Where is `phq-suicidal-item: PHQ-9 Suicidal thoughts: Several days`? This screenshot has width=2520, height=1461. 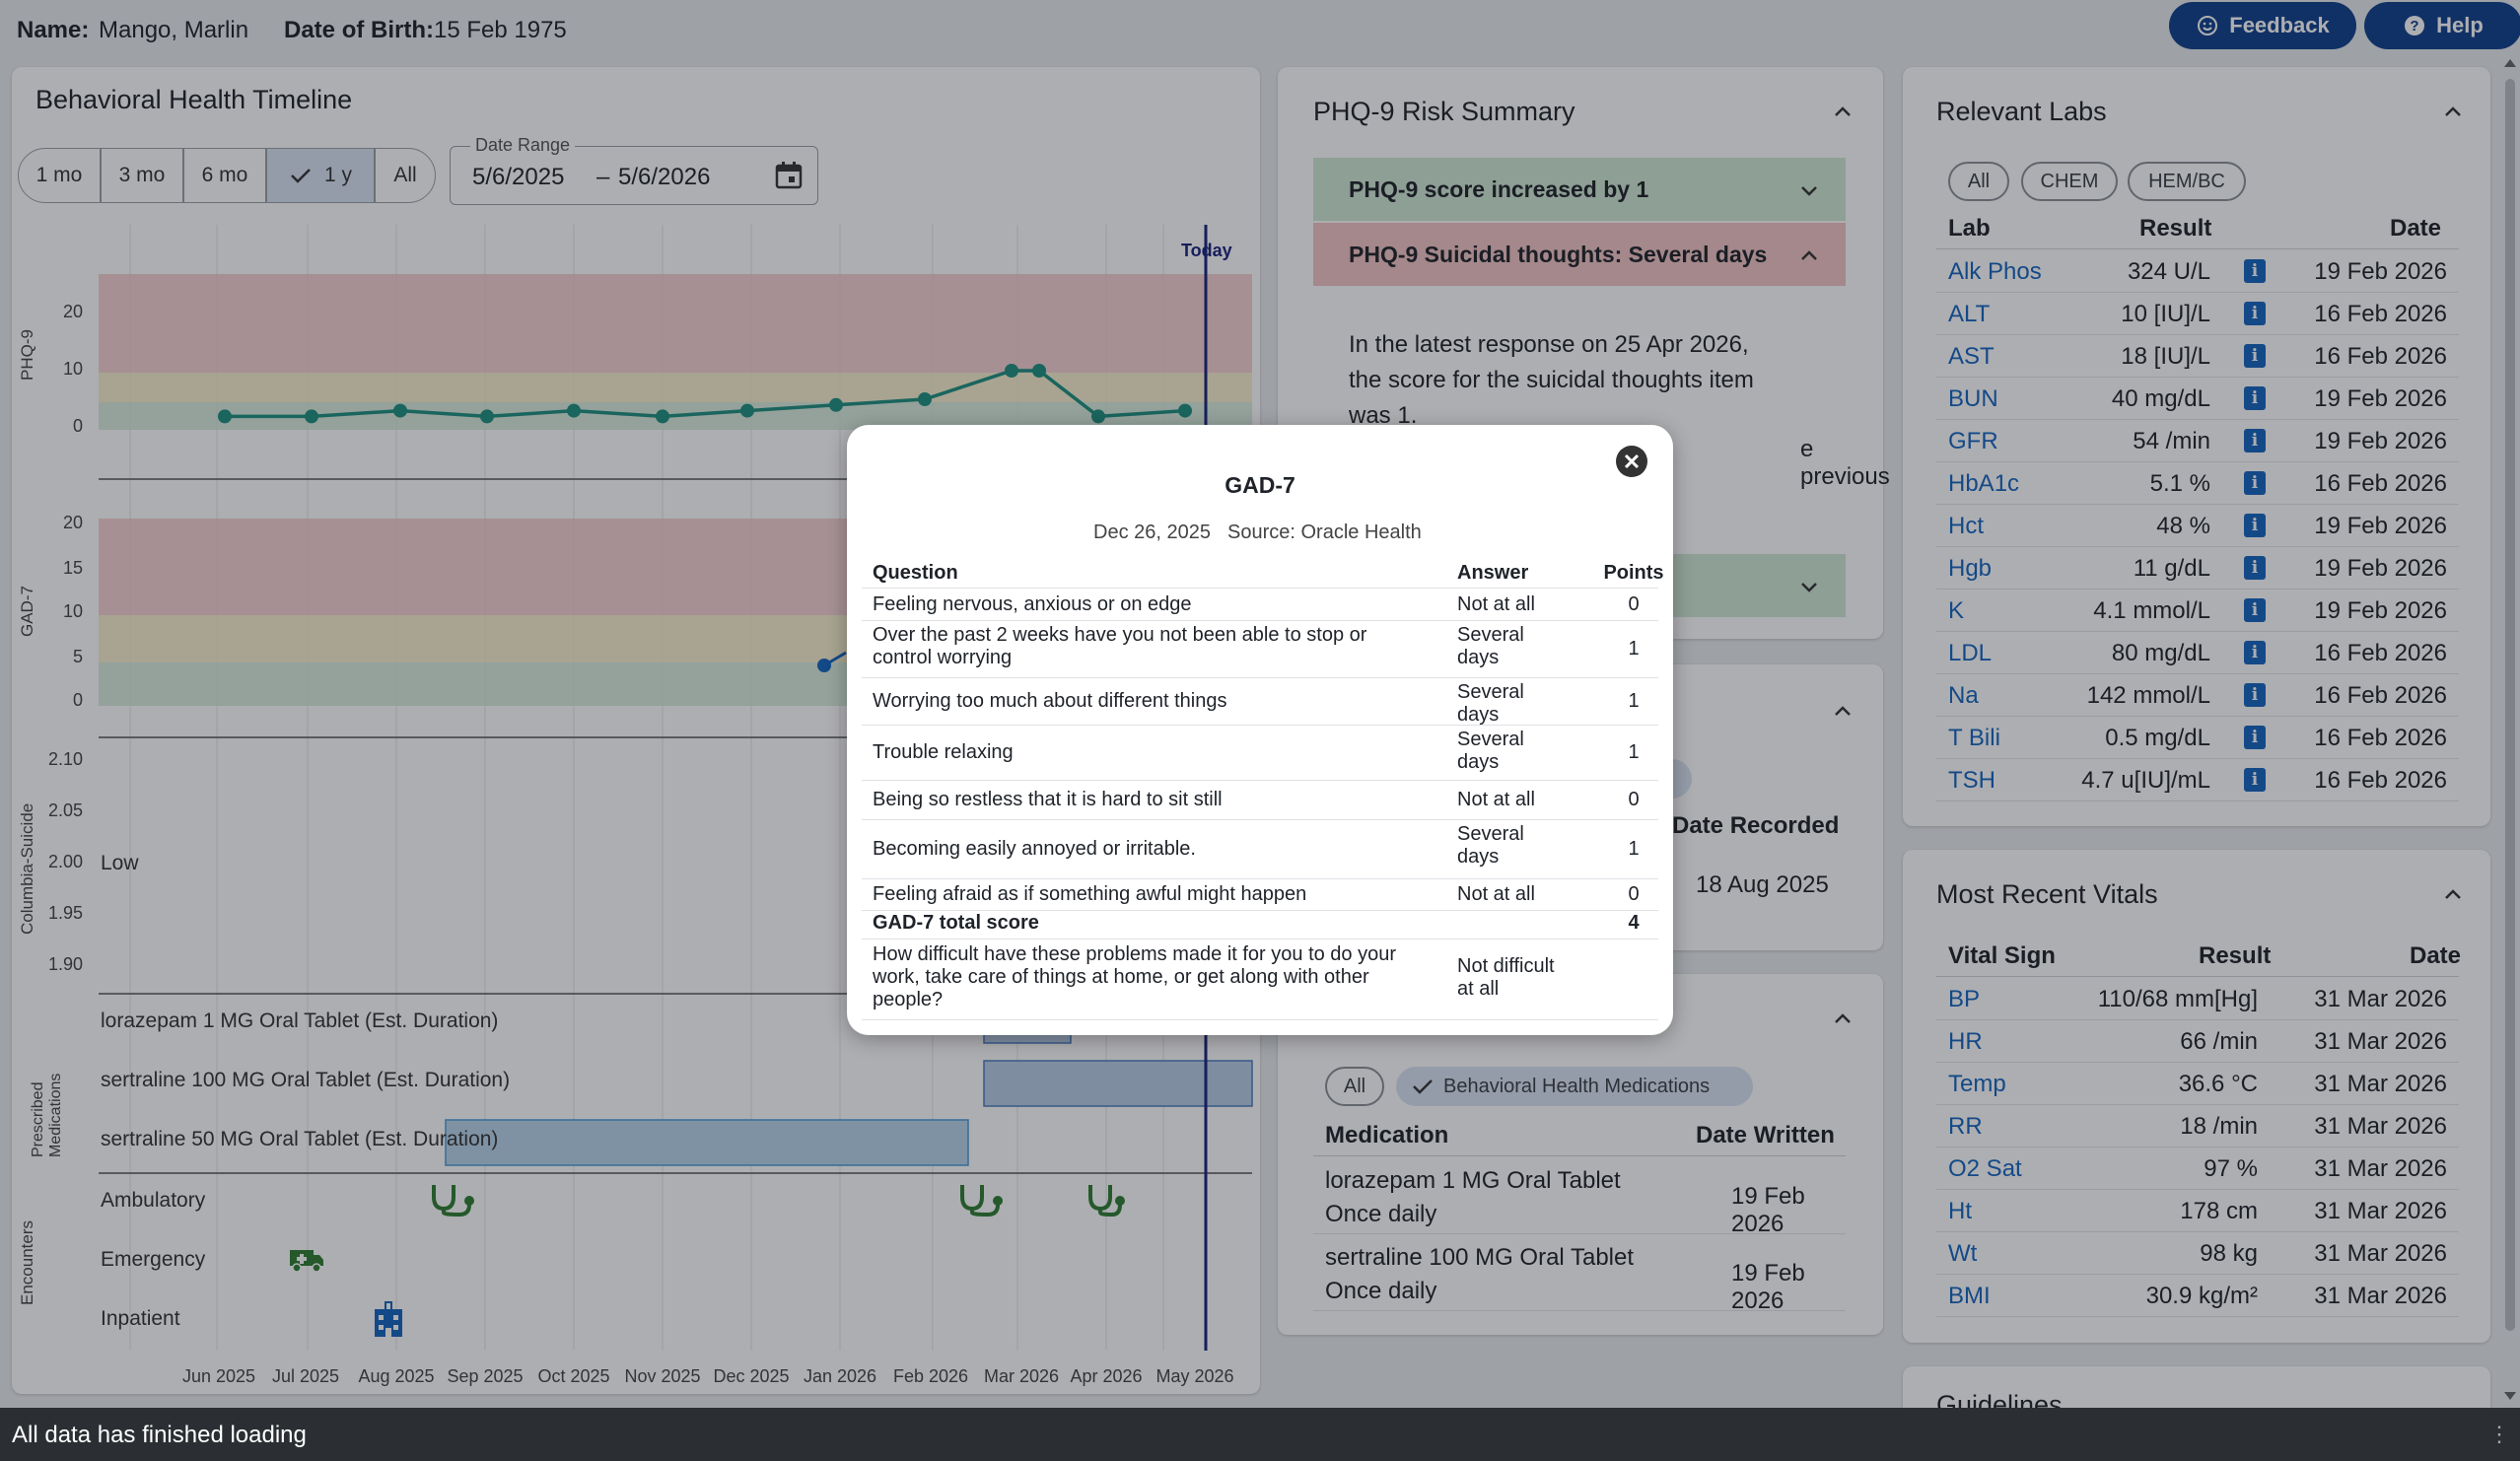 phq-suicidal-item: PHQ-9 Suicidal thoughts: Several days is located at coordinates (1579, 255).